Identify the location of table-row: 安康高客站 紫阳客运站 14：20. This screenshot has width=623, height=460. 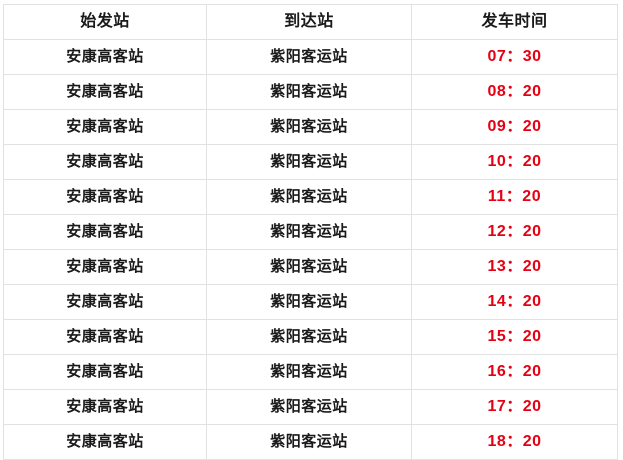
(310, 302).